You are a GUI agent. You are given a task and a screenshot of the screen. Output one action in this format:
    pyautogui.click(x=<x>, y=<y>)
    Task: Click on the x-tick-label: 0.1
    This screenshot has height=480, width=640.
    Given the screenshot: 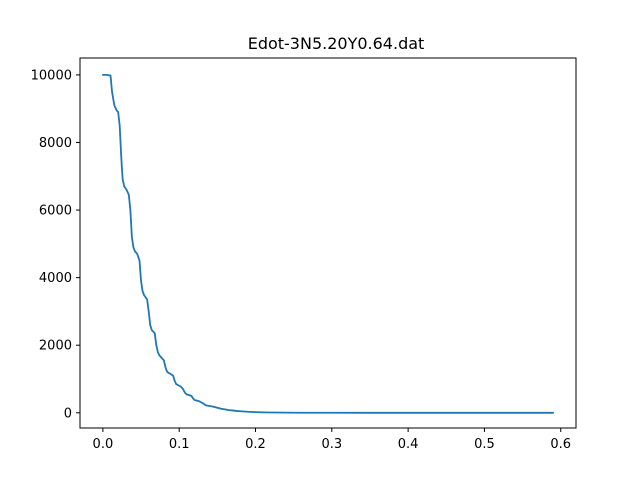 What is the action you would take?
    pyautogui.click(x=179, y=444)
    